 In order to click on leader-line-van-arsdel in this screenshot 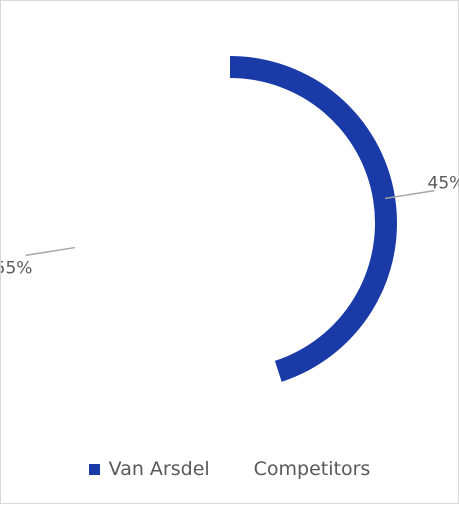, I will do `click(409, 194)`.